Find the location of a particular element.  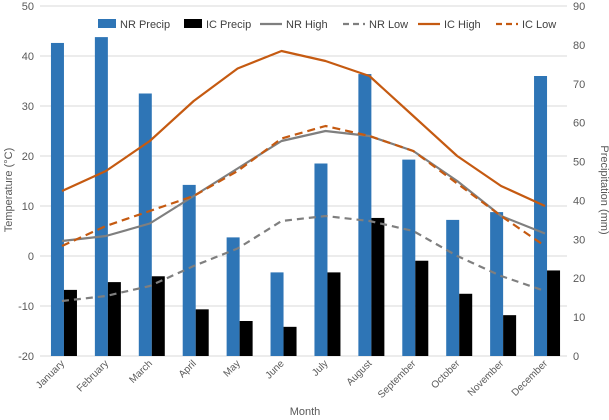

right-tick-label: 0 is located at coordinates (576, 357).